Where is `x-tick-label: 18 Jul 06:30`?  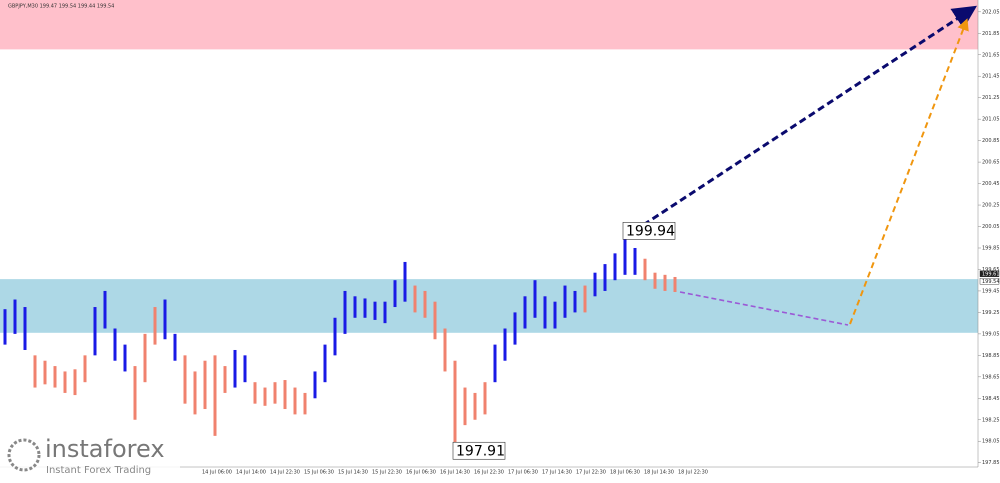 x-tick-label: 18 Jul 06:30 is located at coordinates (625, 473).